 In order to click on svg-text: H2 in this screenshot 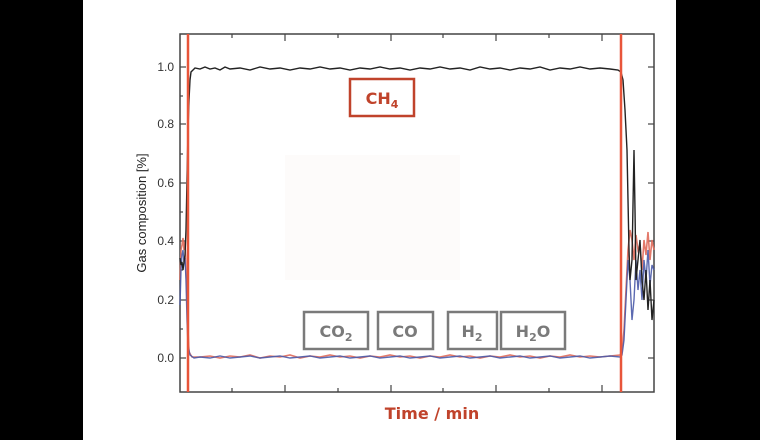, I will do `click(471, 333)`.